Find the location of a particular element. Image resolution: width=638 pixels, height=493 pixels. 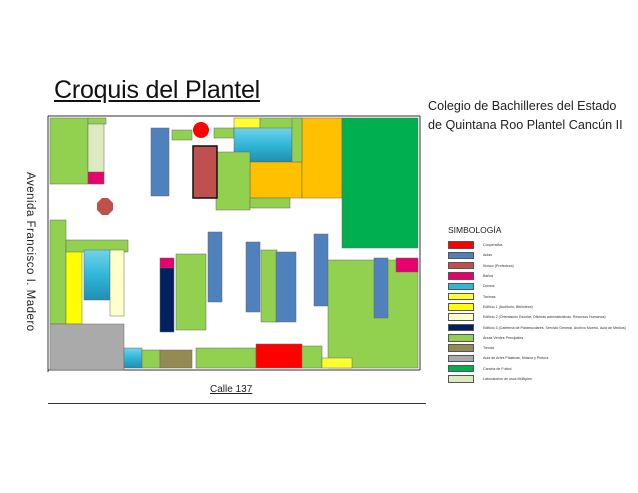

arts-classroom is located at coordinates (87, 347).